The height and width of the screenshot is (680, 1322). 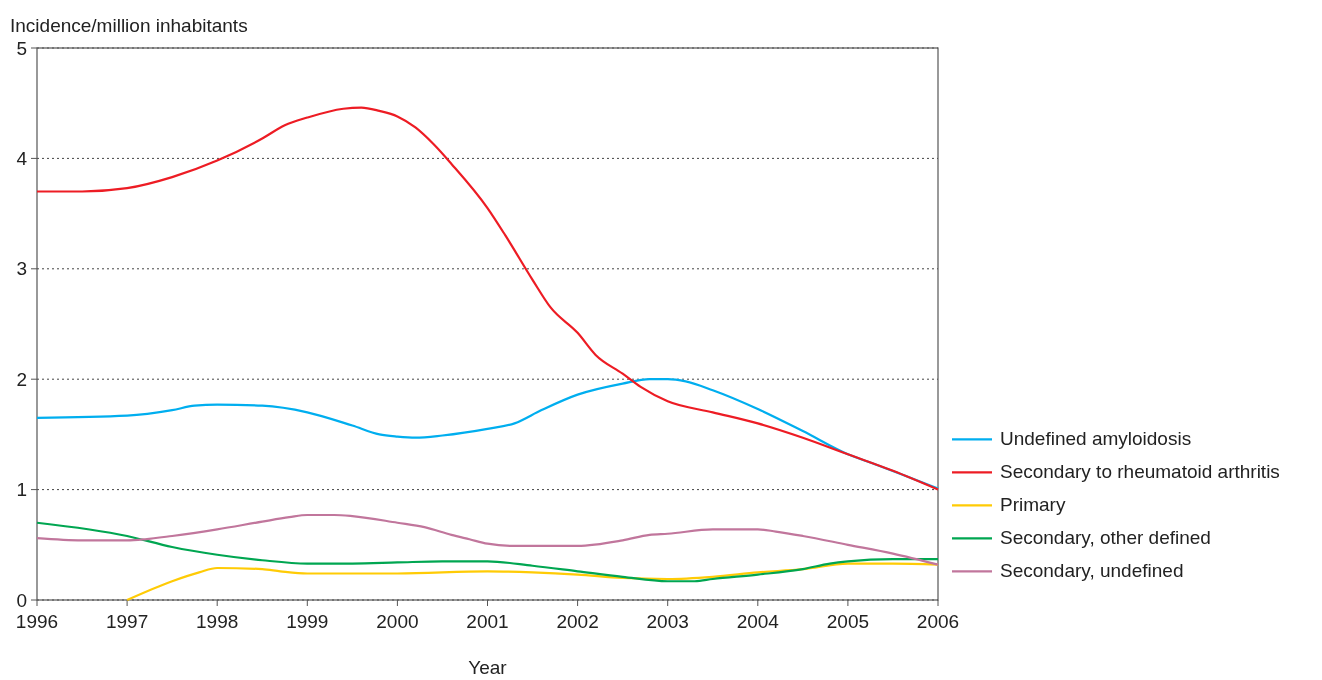 I want to click on y-tick-label: 3, so click(x=21, y=269).